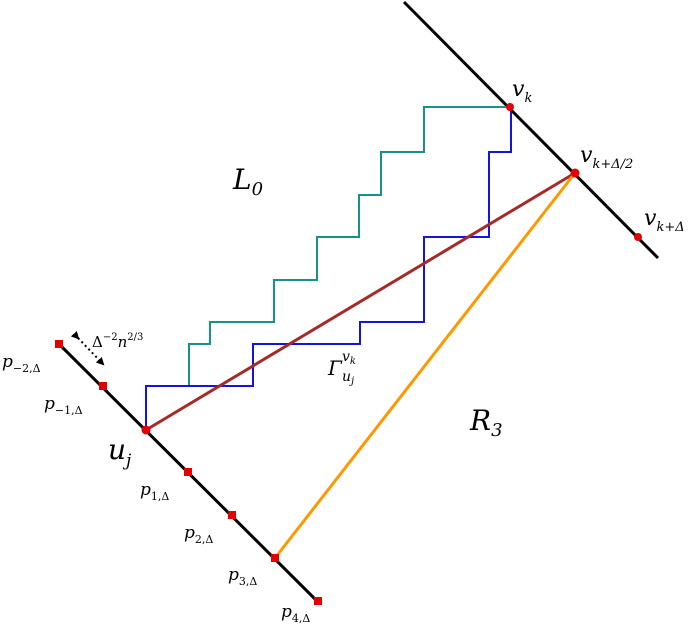 Image resolution: width=698 pixels, height=628 pixels. I want to click on label-gamma: Γ, so click(335, 368).